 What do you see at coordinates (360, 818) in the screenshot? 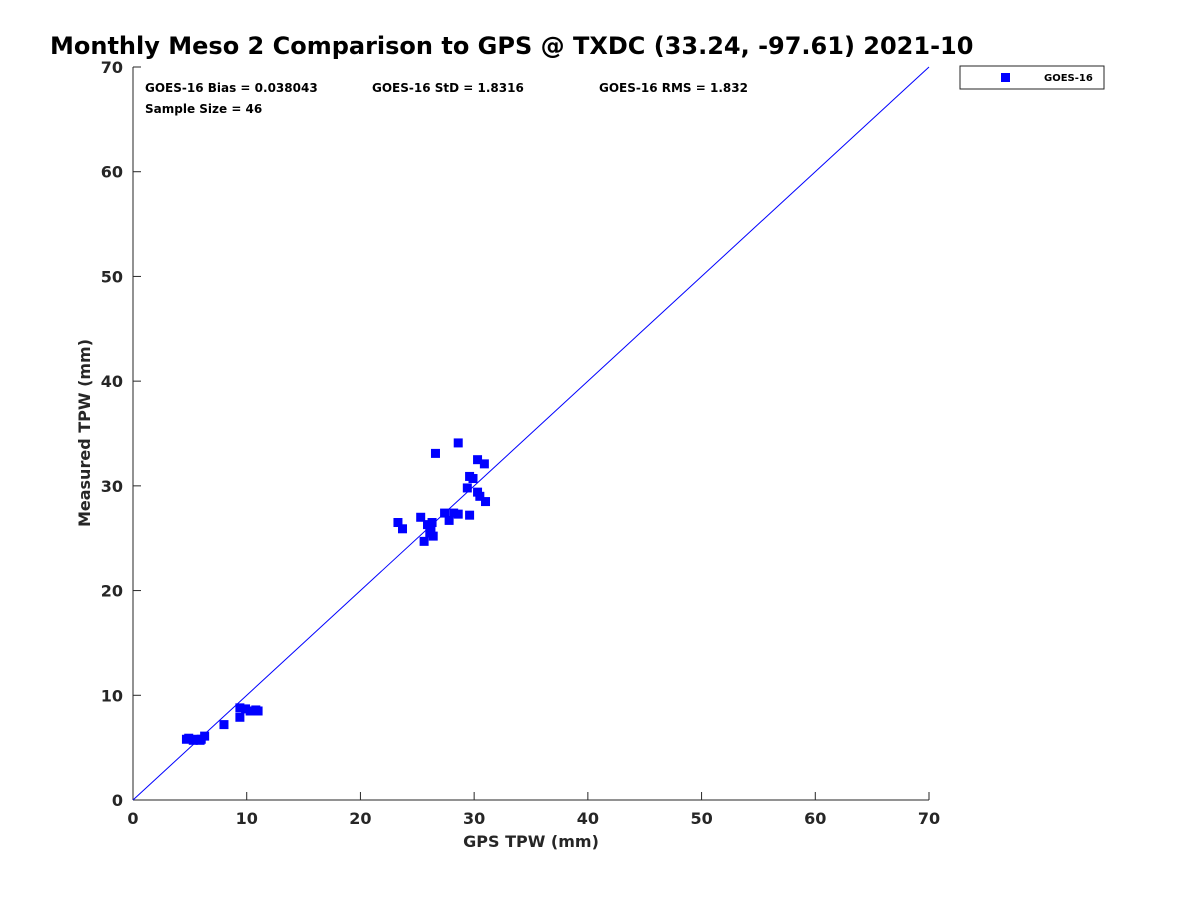
I see `x-tick-label: 20` at bounding box center [360, 818].